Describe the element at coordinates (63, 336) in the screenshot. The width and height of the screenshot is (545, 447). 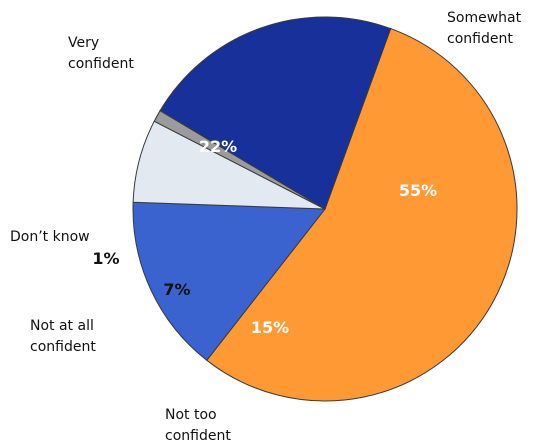
I see `category-label-not-at-all-confident: Not at all confident` at that location.